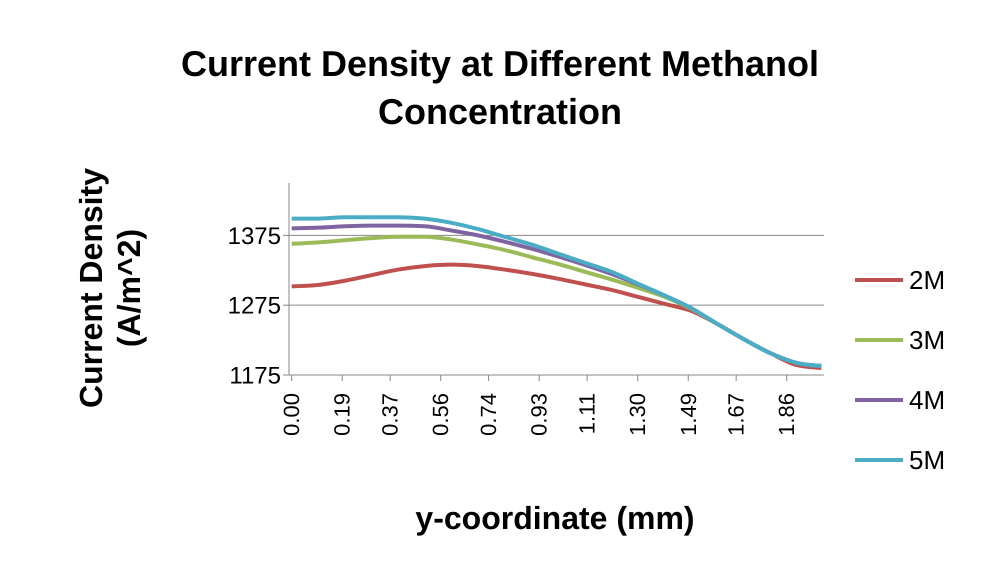  I want to click on x-axis-title: y-coordinate (mm), so click(555, 518).